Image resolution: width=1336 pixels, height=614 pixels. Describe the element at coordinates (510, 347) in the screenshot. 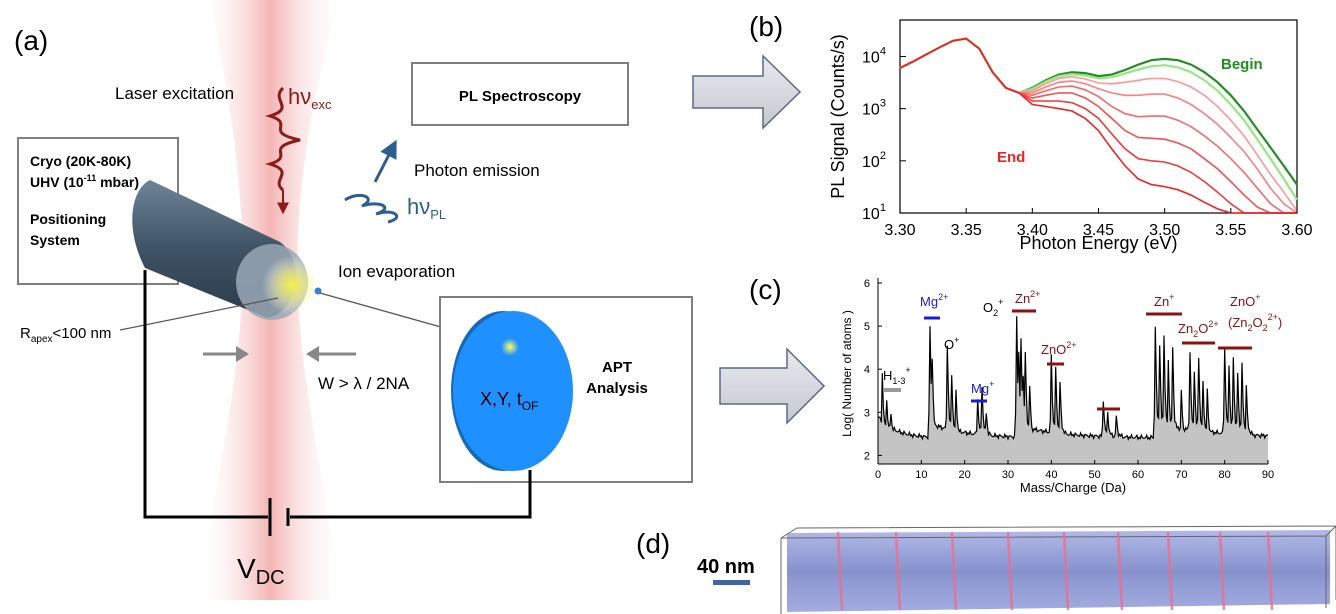

I see `detector-hit-icon` at that location.